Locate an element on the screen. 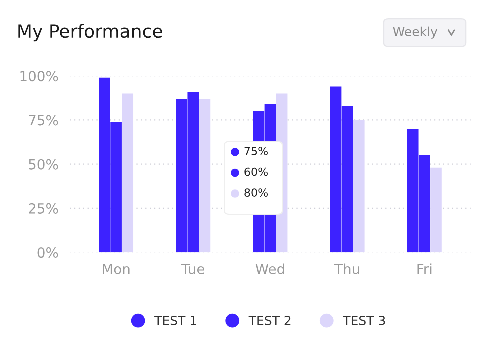  annotation: 60% is located at coordinates (256, 172).